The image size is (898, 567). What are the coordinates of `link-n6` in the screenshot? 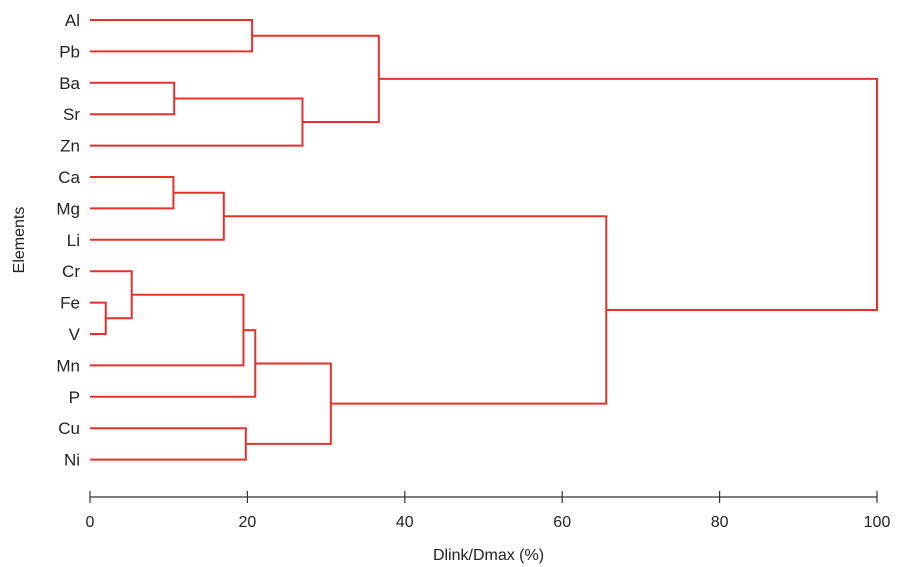 It's located at (167, 330).